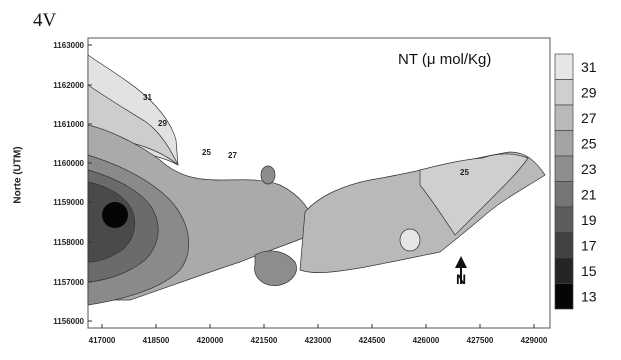  What do you see at coordinates (268, 175) in the screenshot?
I see `north-patch` at bounding box center [268, 175].